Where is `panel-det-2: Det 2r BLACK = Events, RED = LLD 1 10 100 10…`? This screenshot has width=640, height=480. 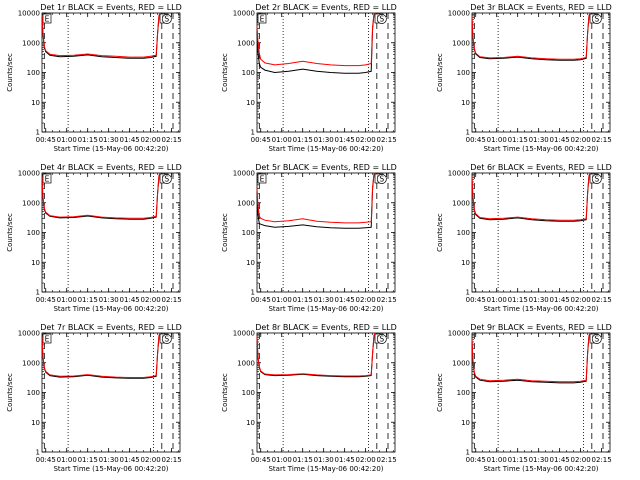 panel-det-2: Det 2r BLACK = Events, RED = LLD 1 10 100 10… is located at coordinates (309, 78).